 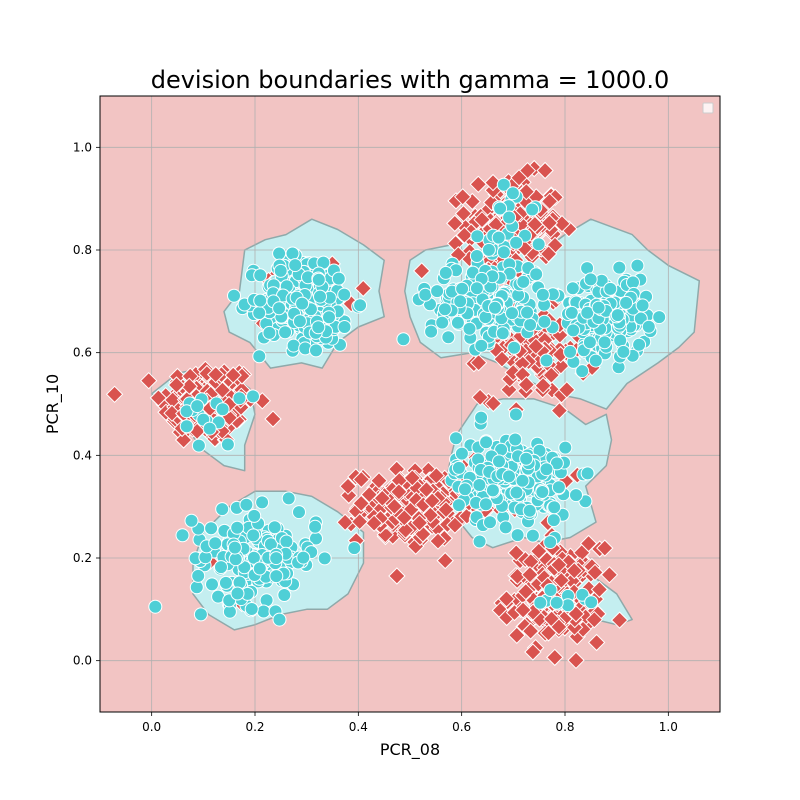 What do you see at coordinates (564, 727) in the screenshot?
I see `x-tick-label: 0.8` at bounding box center [564, 727].